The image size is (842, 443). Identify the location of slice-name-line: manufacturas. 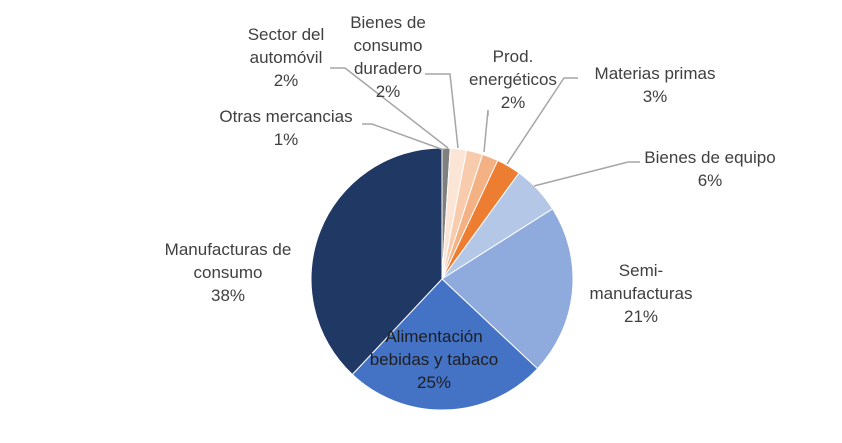
(641, 293).